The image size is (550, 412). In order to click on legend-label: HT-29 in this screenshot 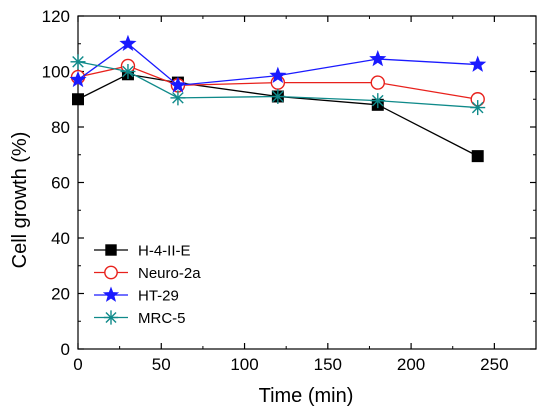, I will do `click(158, 296)`.